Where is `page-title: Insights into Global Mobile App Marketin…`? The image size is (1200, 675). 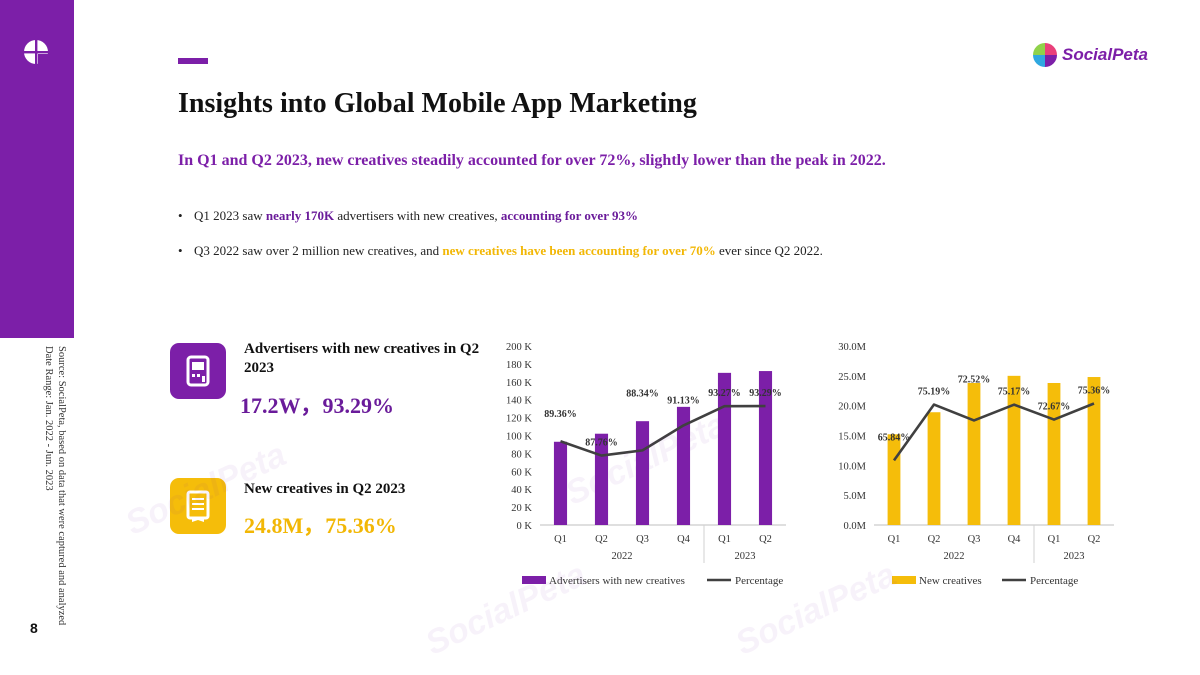
page-title: Insights into Global Mobile App Marketin… is located at coordinates (437, 103).